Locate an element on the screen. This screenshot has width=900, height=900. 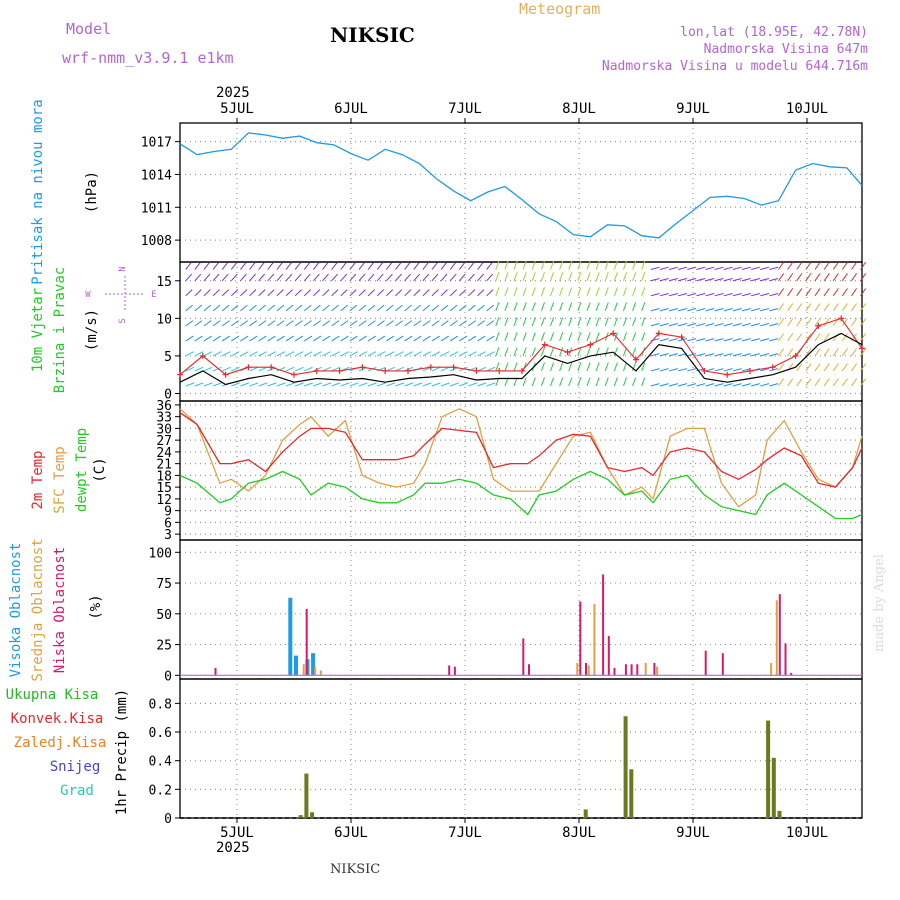
precip-legend-item: Grad is located at coordinates (77, 791).